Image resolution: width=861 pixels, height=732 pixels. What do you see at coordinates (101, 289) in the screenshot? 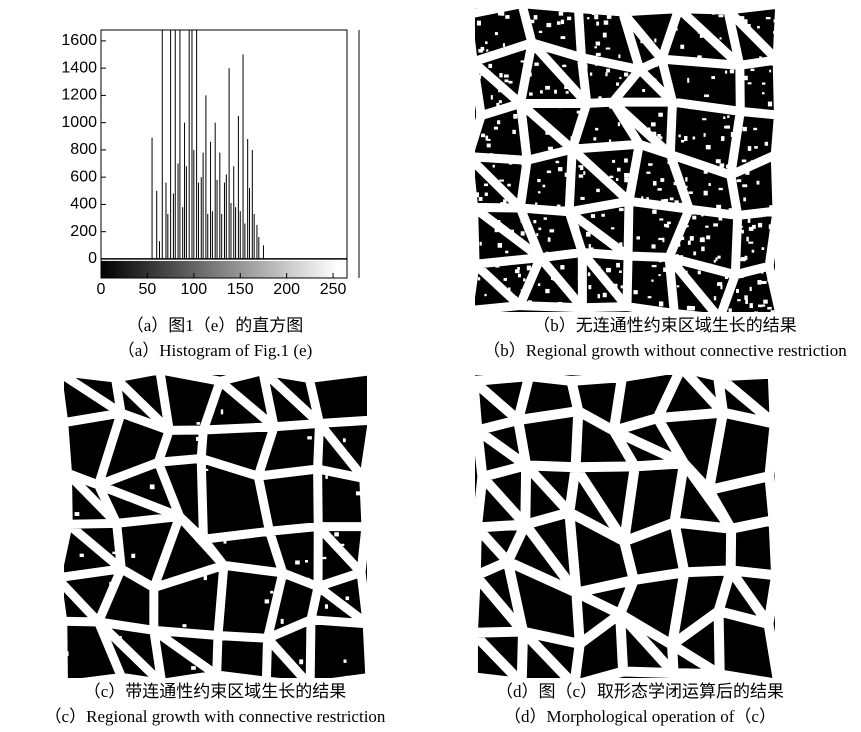
I see `x-tick-label: 0` at bounding box center [101, 289].